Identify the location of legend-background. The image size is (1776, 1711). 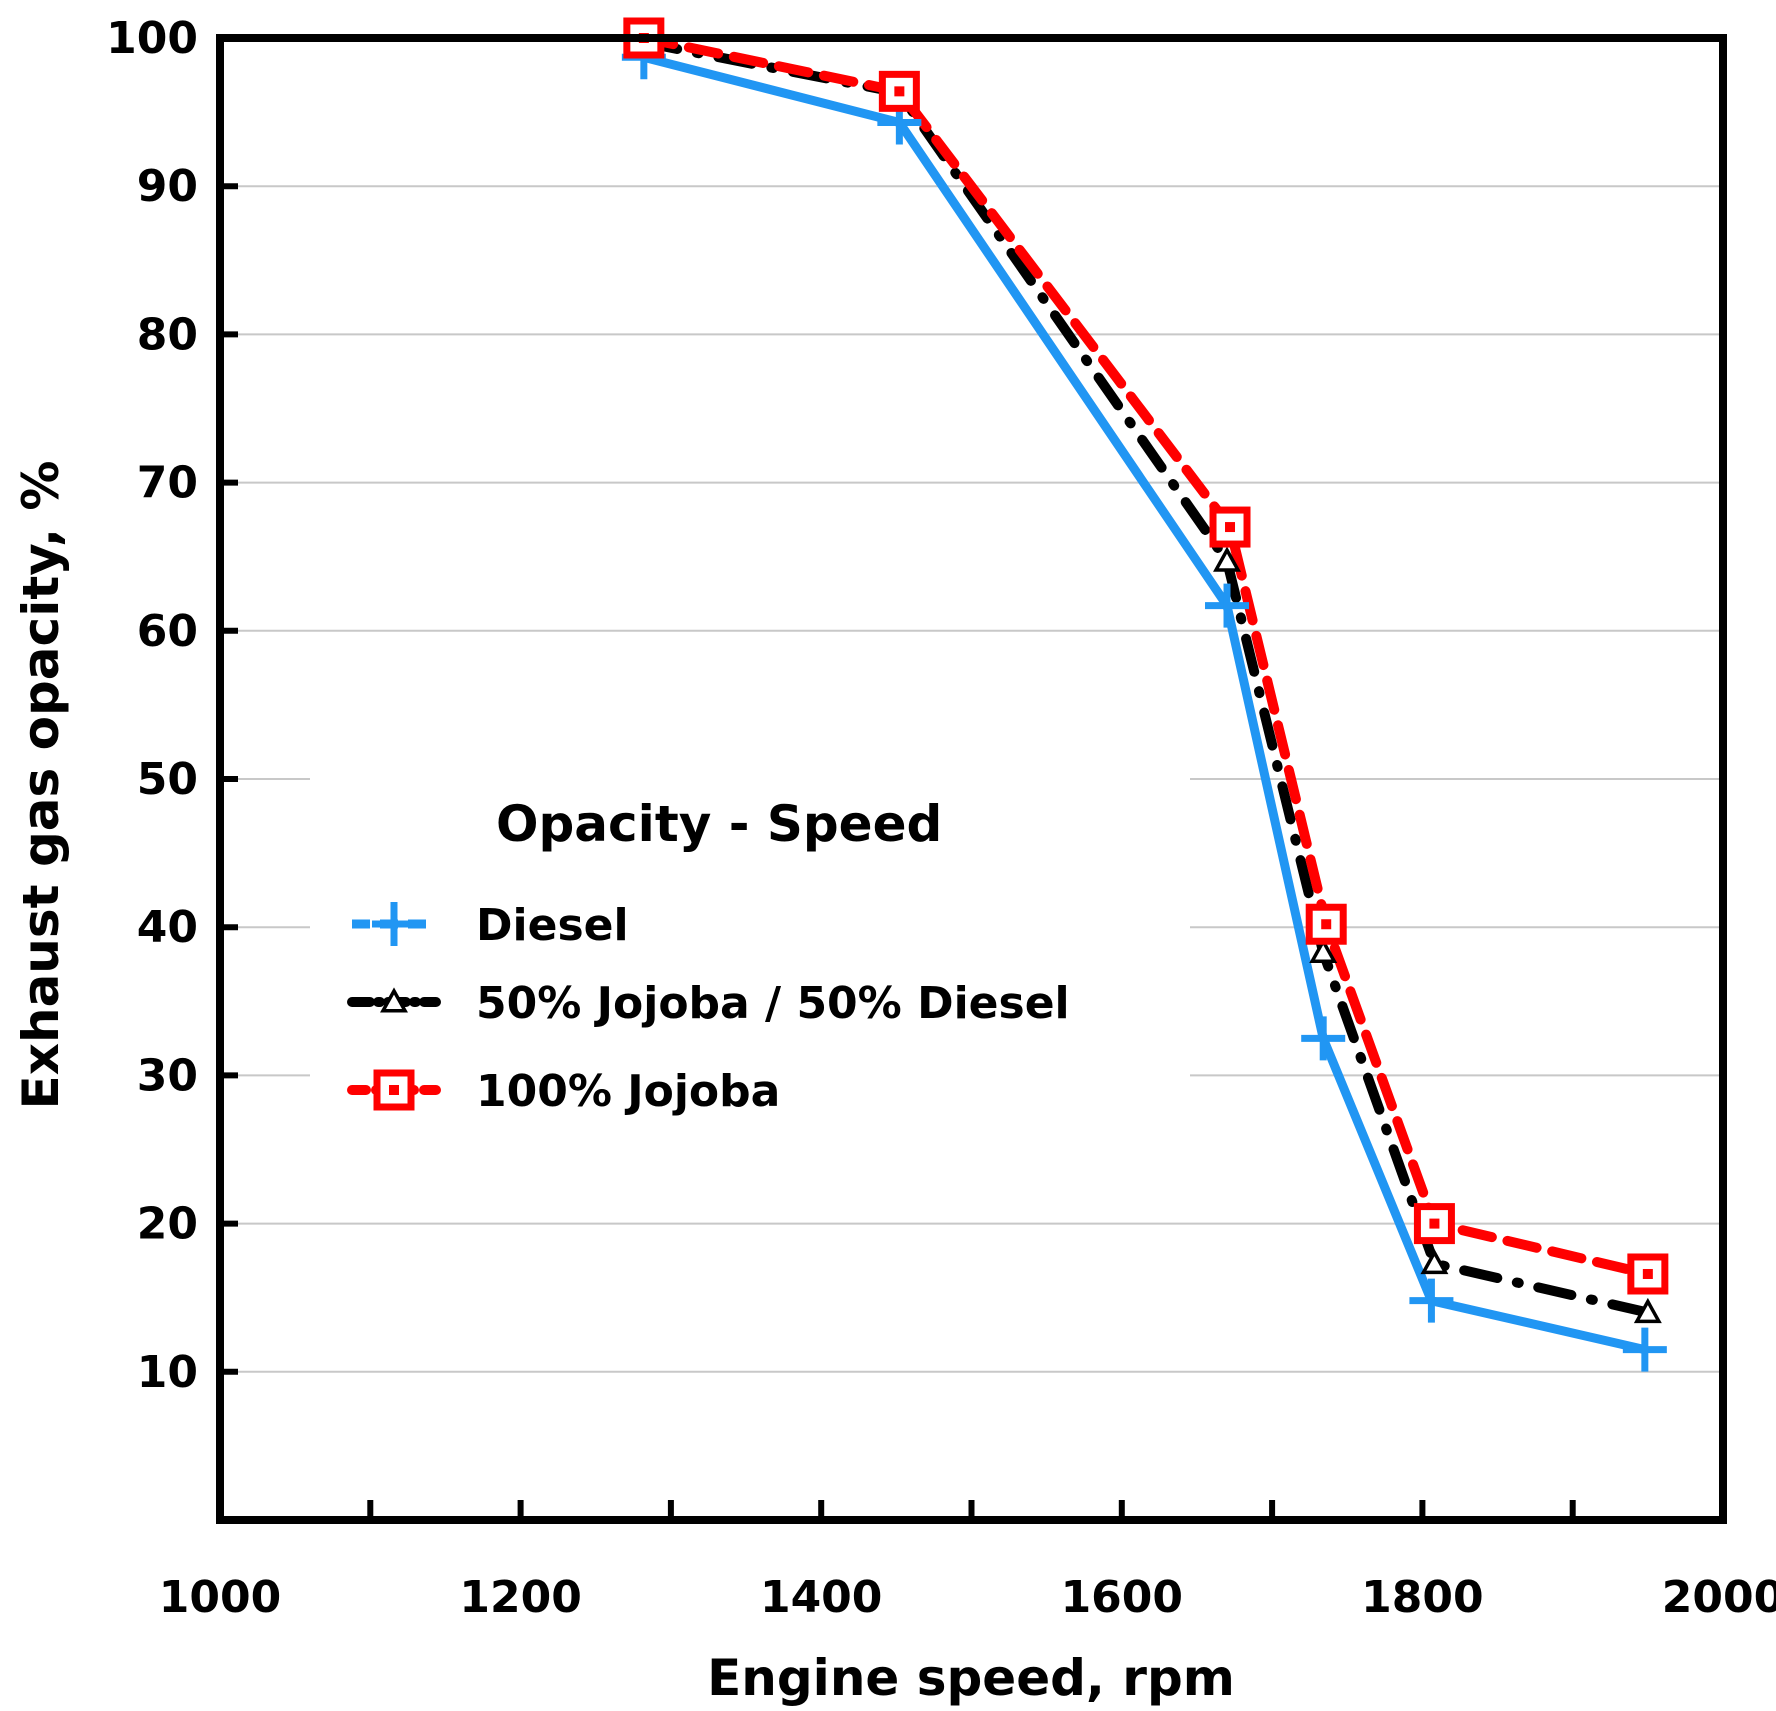
(750, 946).